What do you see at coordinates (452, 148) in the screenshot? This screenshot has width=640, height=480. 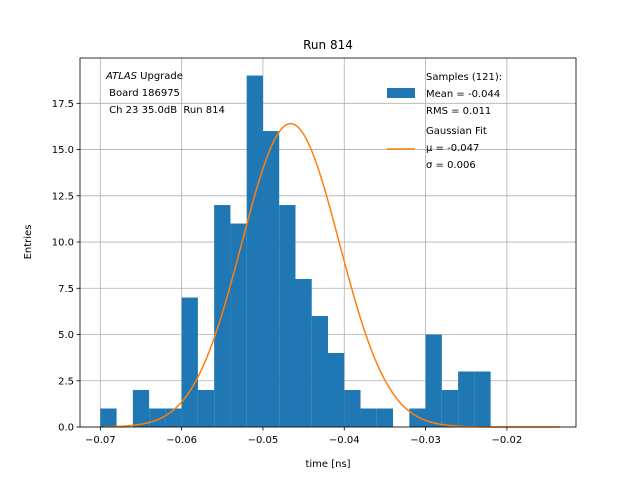 I see `legend-fit-mu: μ = -0.047` at bounding box center [452, 148].